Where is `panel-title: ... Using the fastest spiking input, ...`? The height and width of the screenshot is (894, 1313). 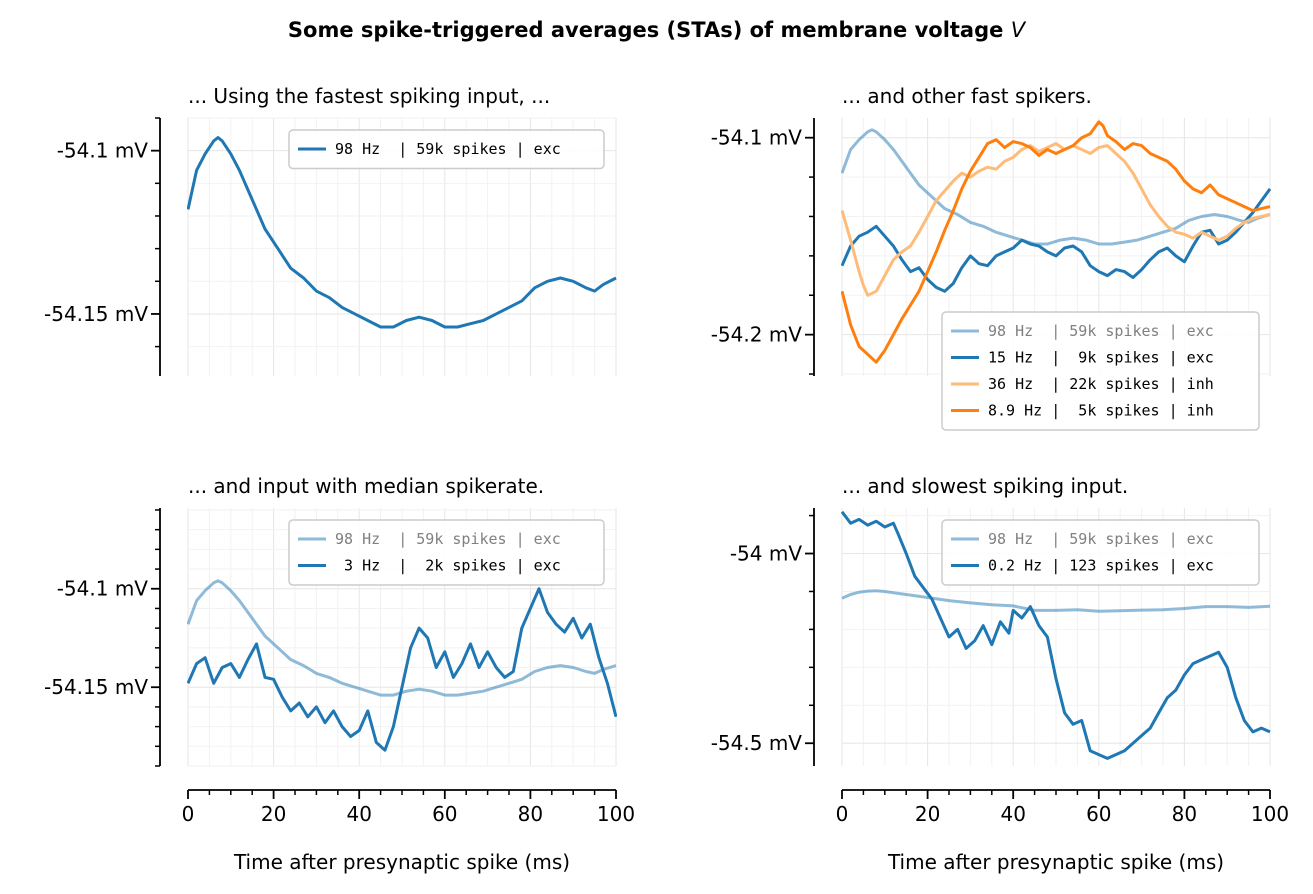
panel-title: ... Using the fastest spiking input, ... is located at coordinates (369, 96).